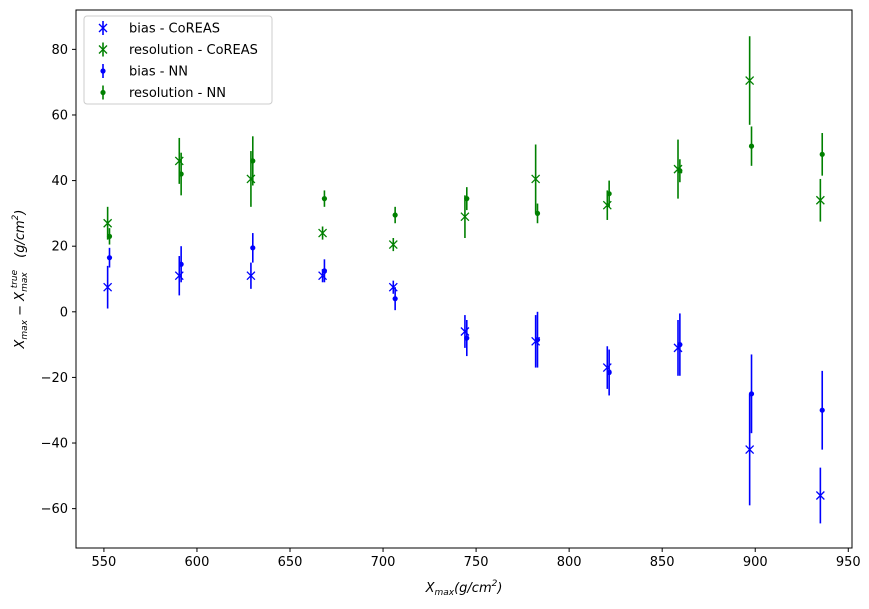  Describe the element at coordinates (58, 280) in the screenshot. I see `y-axis-ticks: −60 −40 −20 0 20 40 60 80` at that location.